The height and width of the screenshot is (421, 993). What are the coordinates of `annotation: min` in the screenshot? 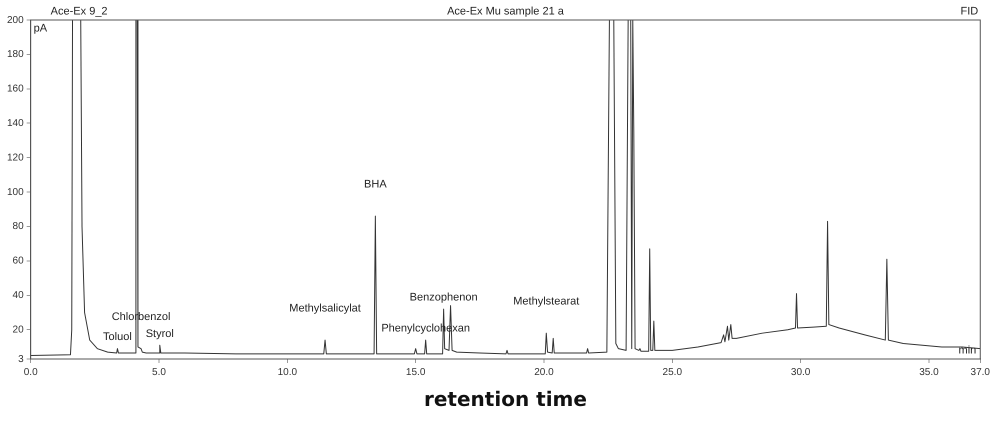 It's located at (967, 350).